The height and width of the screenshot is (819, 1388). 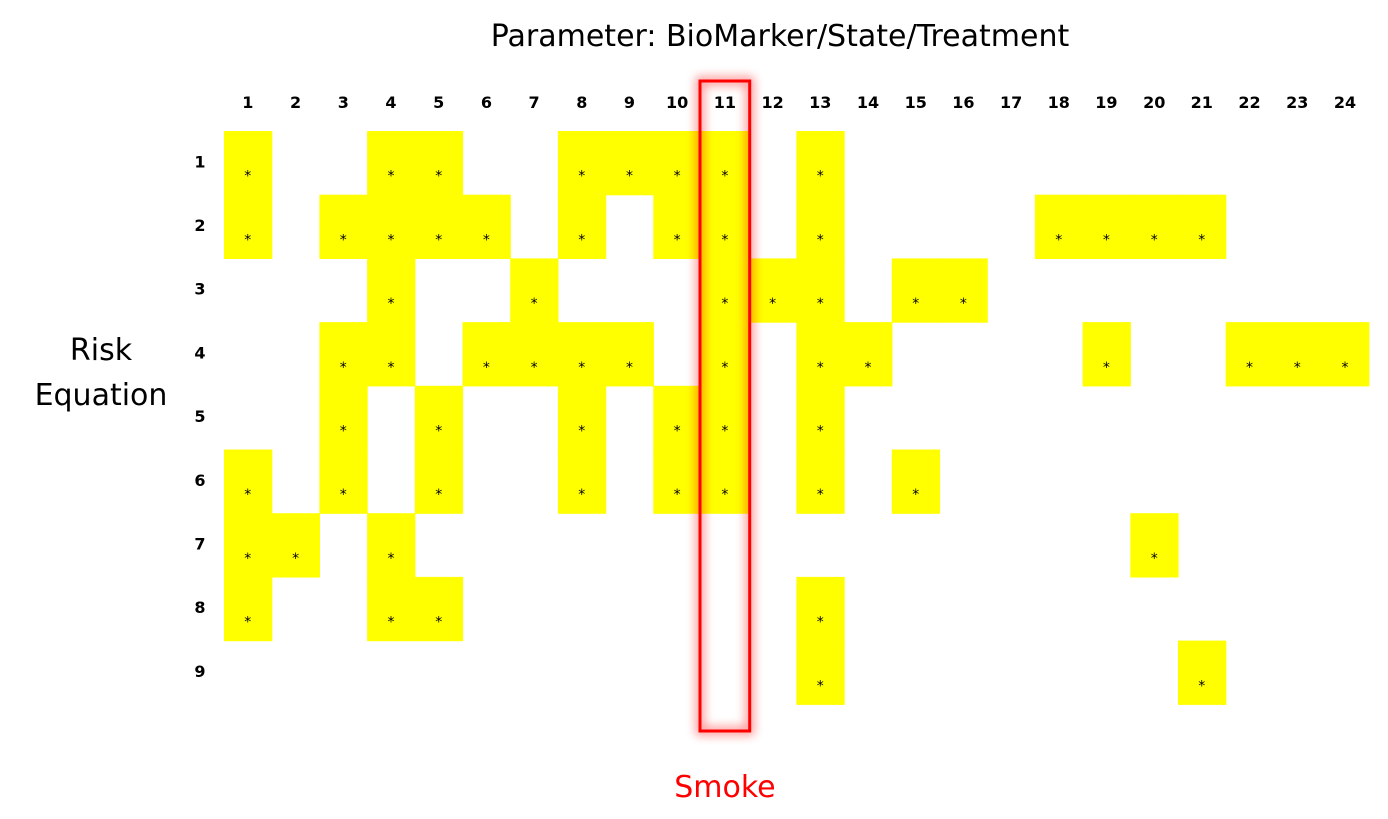 What do you see at coordinates (799, 102) in the screenshot?
I see `x-tick-labels: 1 2 3 4 5 6 7 8 9 10 11 12 13 14 15 16 17 18 19 20 21 22 23 24` at bounding box center [799, 102].